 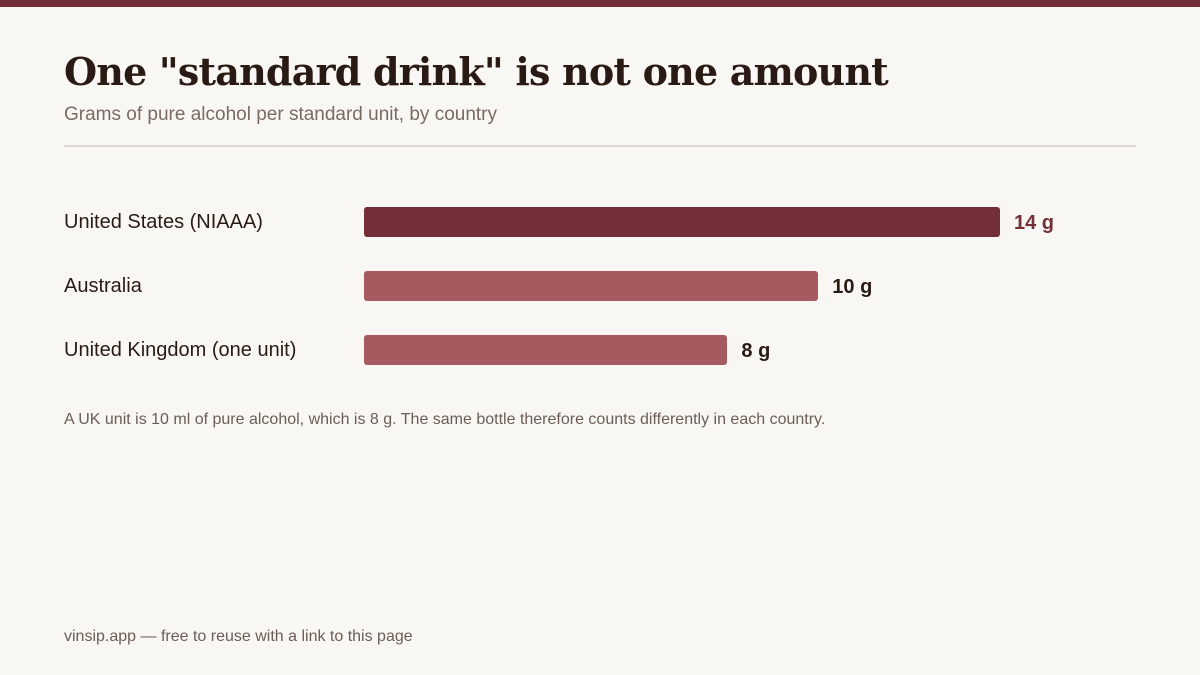 I want to click on top-accent-bar, so click(x=600, y=3).